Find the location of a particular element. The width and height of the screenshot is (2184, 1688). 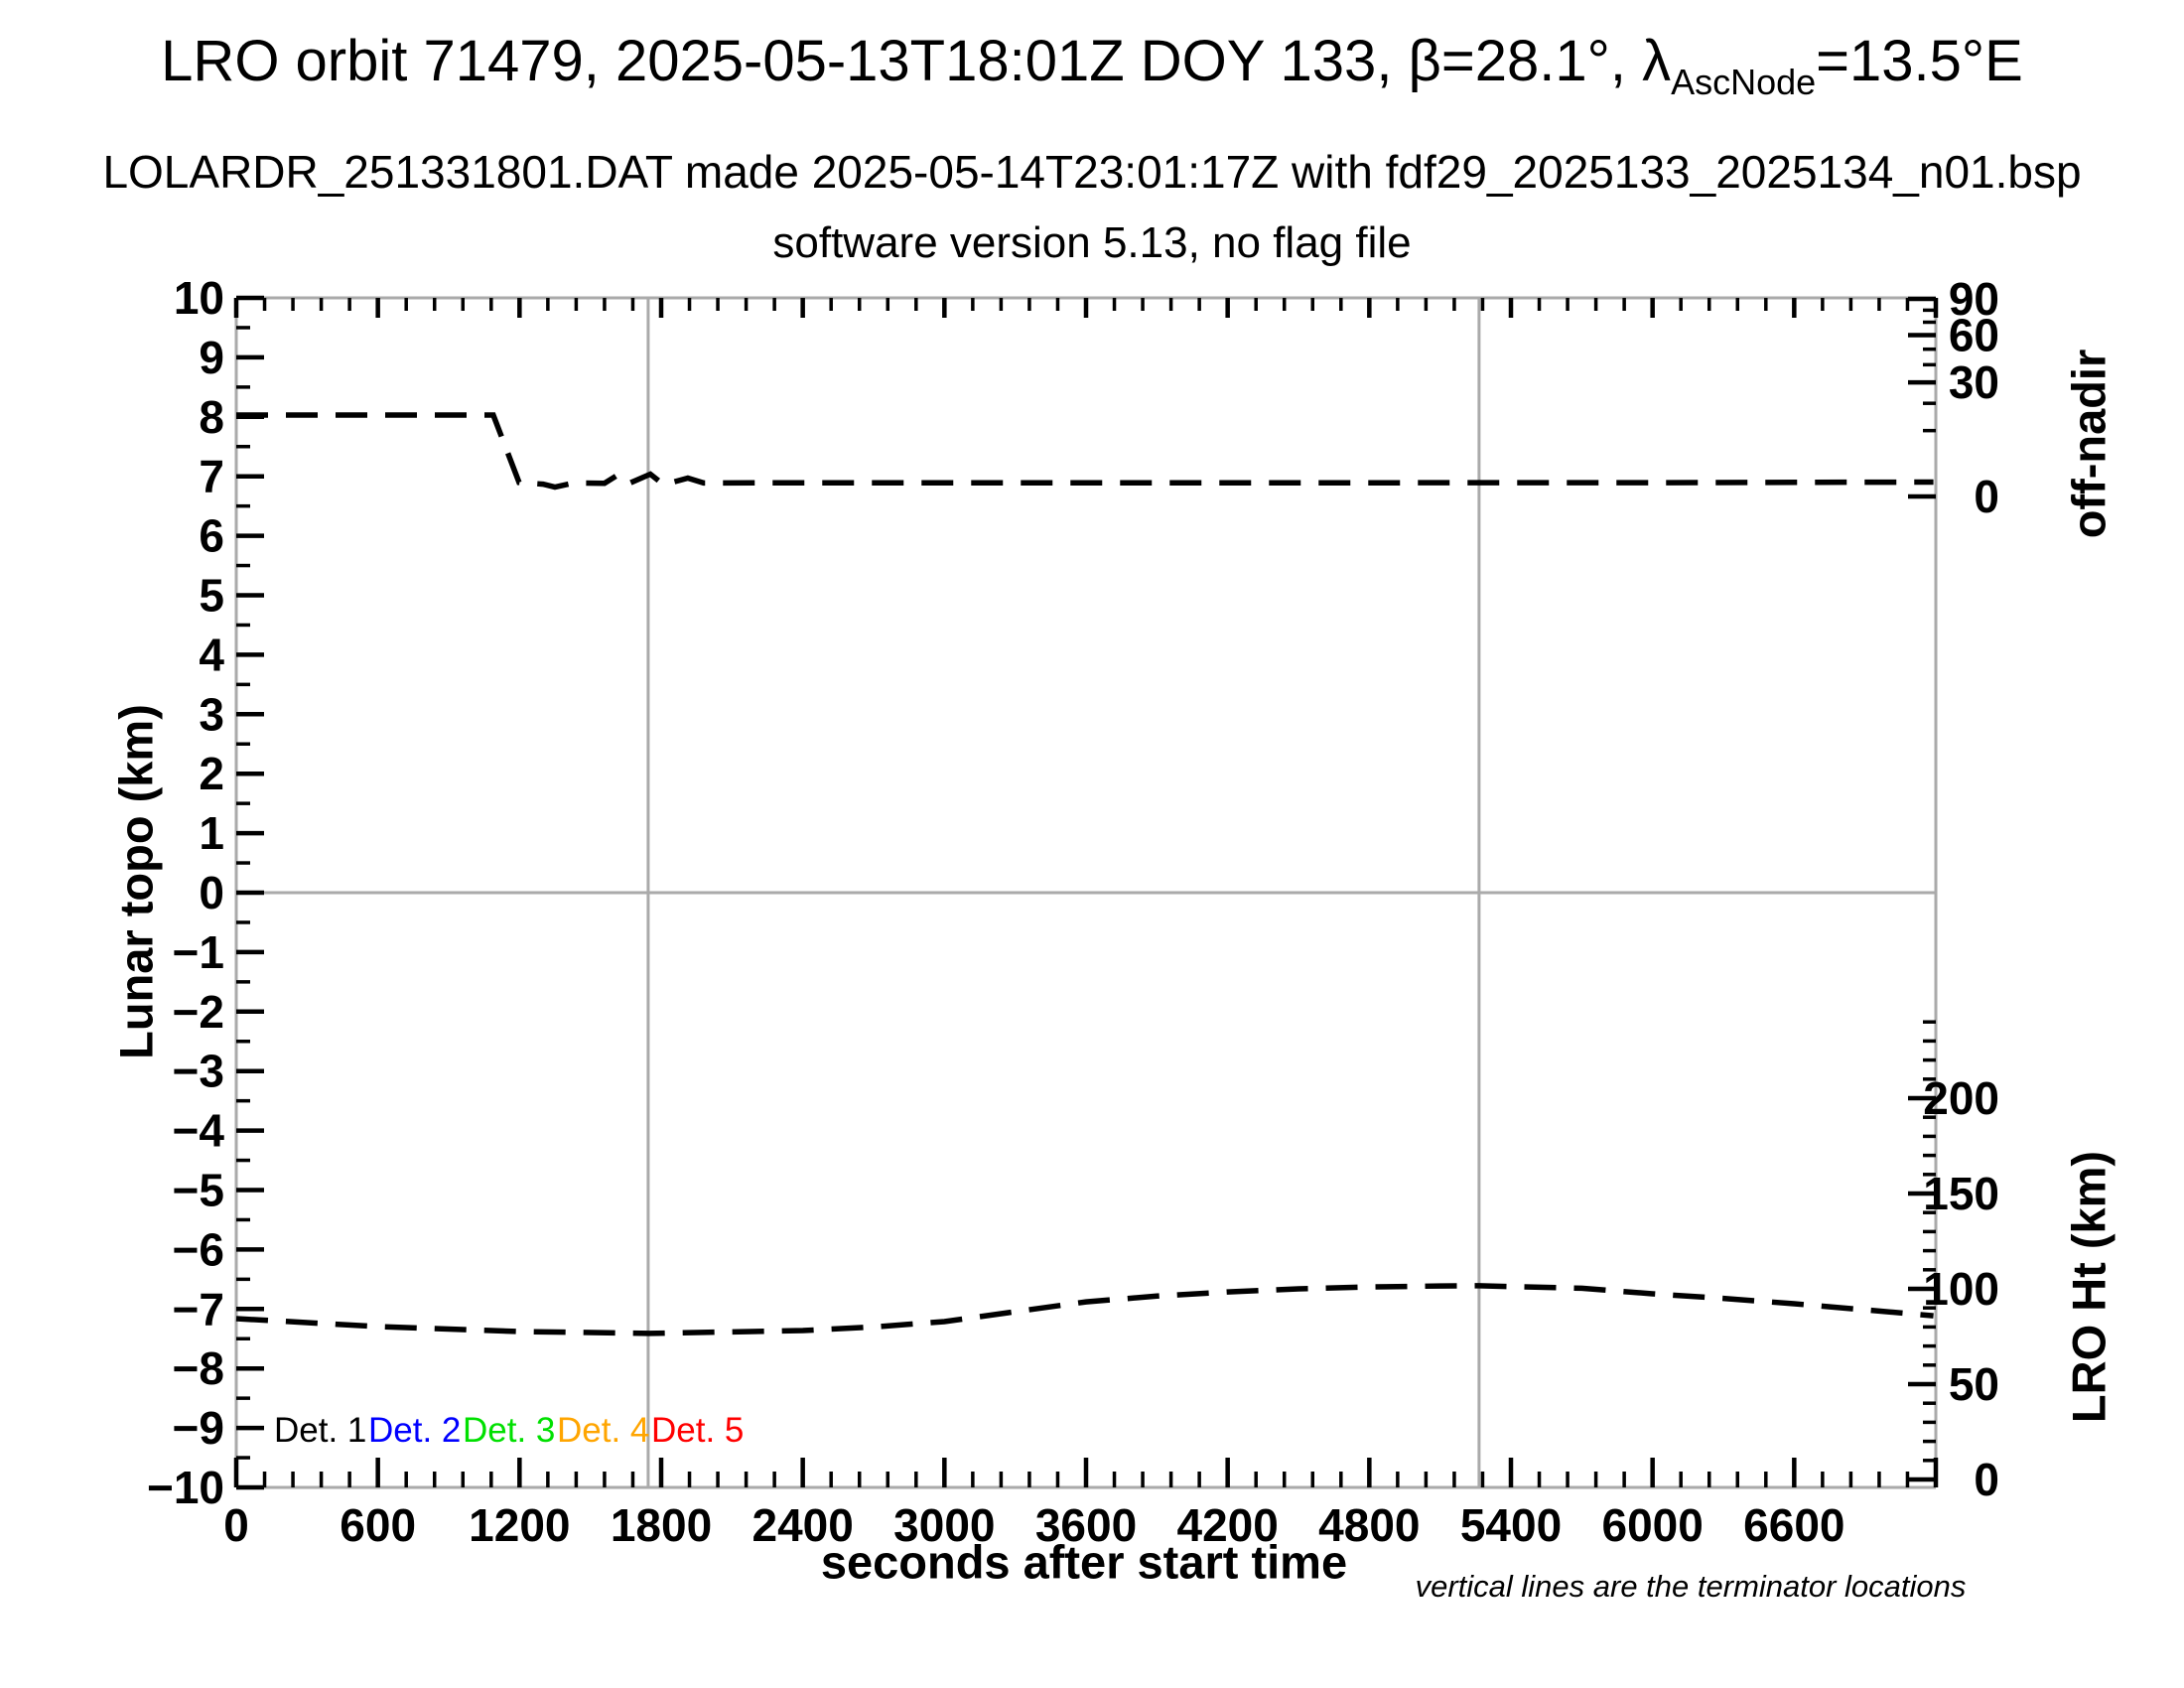

svg-text: 3000 is located at coordinates (944, 1525).